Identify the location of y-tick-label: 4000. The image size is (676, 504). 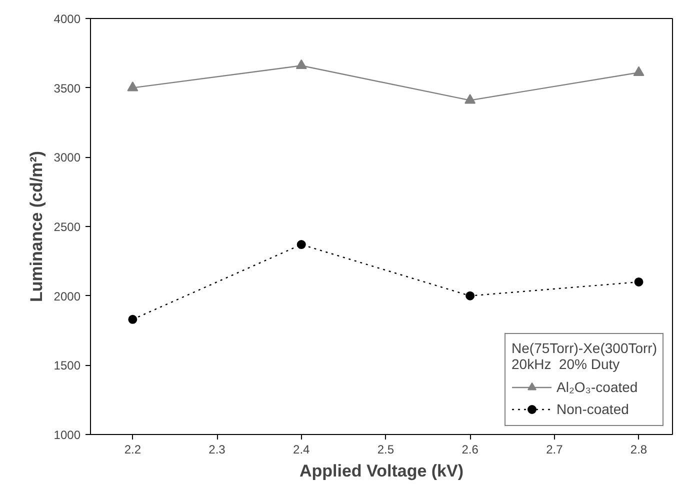
(67, 19).